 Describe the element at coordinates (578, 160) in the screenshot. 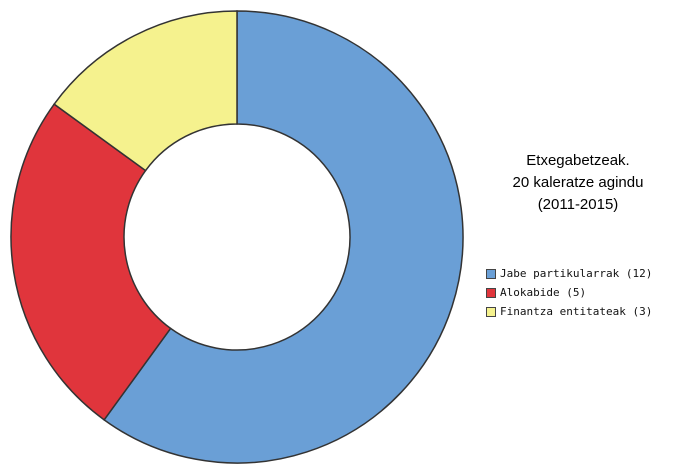

I see `chart-title-line-1: Etxegabetzeak.` at that location.